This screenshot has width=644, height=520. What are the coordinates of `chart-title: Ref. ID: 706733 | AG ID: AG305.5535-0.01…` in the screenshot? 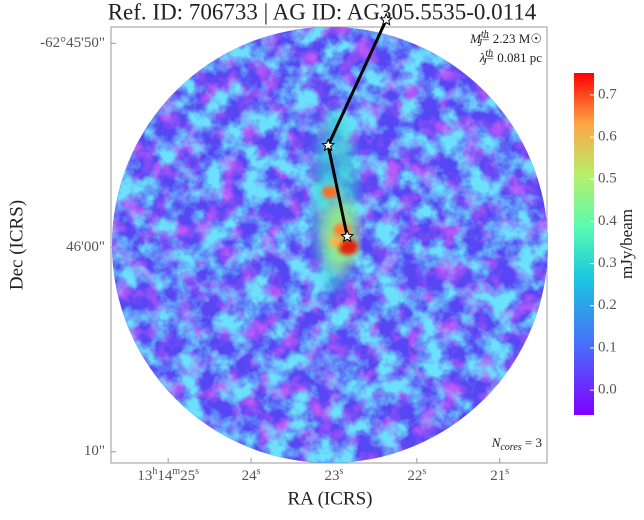 It's located at (322, 12).